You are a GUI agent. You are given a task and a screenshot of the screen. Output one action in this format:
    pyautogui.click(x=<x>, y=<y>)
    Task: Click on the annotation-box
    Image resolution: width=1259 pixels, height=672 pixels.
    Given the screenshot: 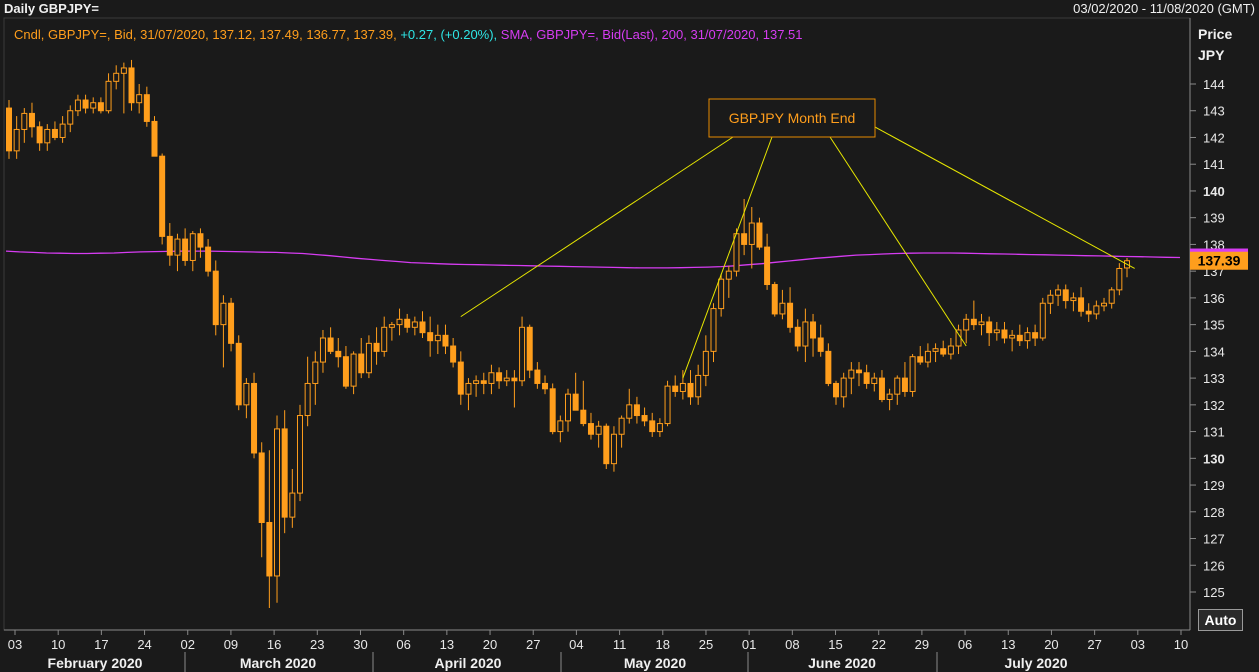 What is the action you would take?
    pyautogui.click(x=792, y=118)
    